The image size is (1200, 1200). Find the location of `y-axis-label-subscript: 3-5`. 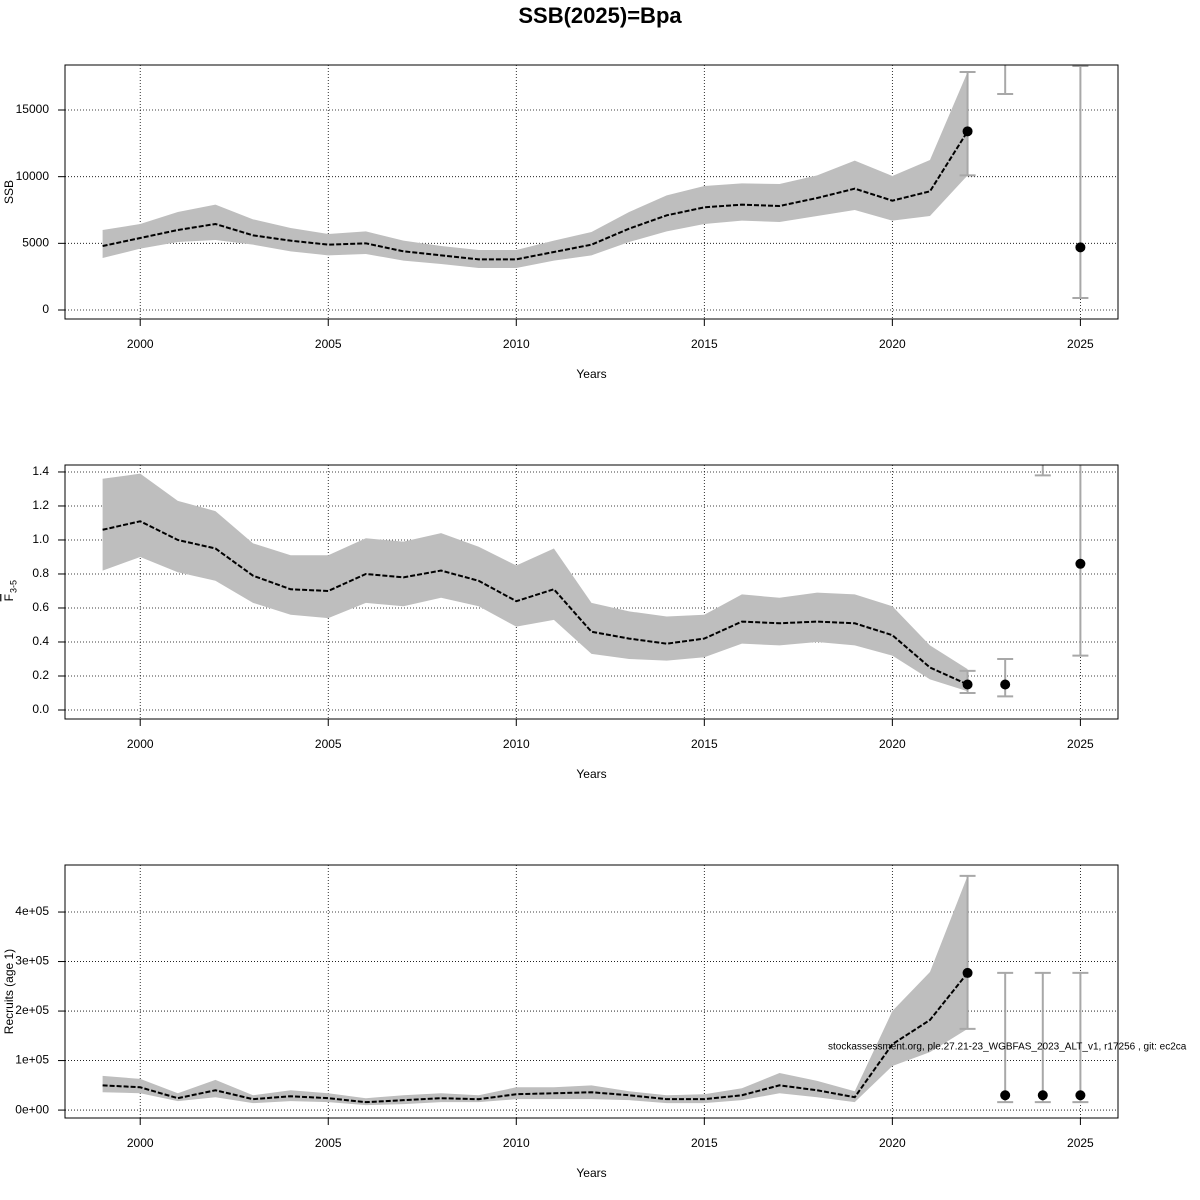

y-axis-label-subscript: 3-5 is located at coordinates (13, 586).